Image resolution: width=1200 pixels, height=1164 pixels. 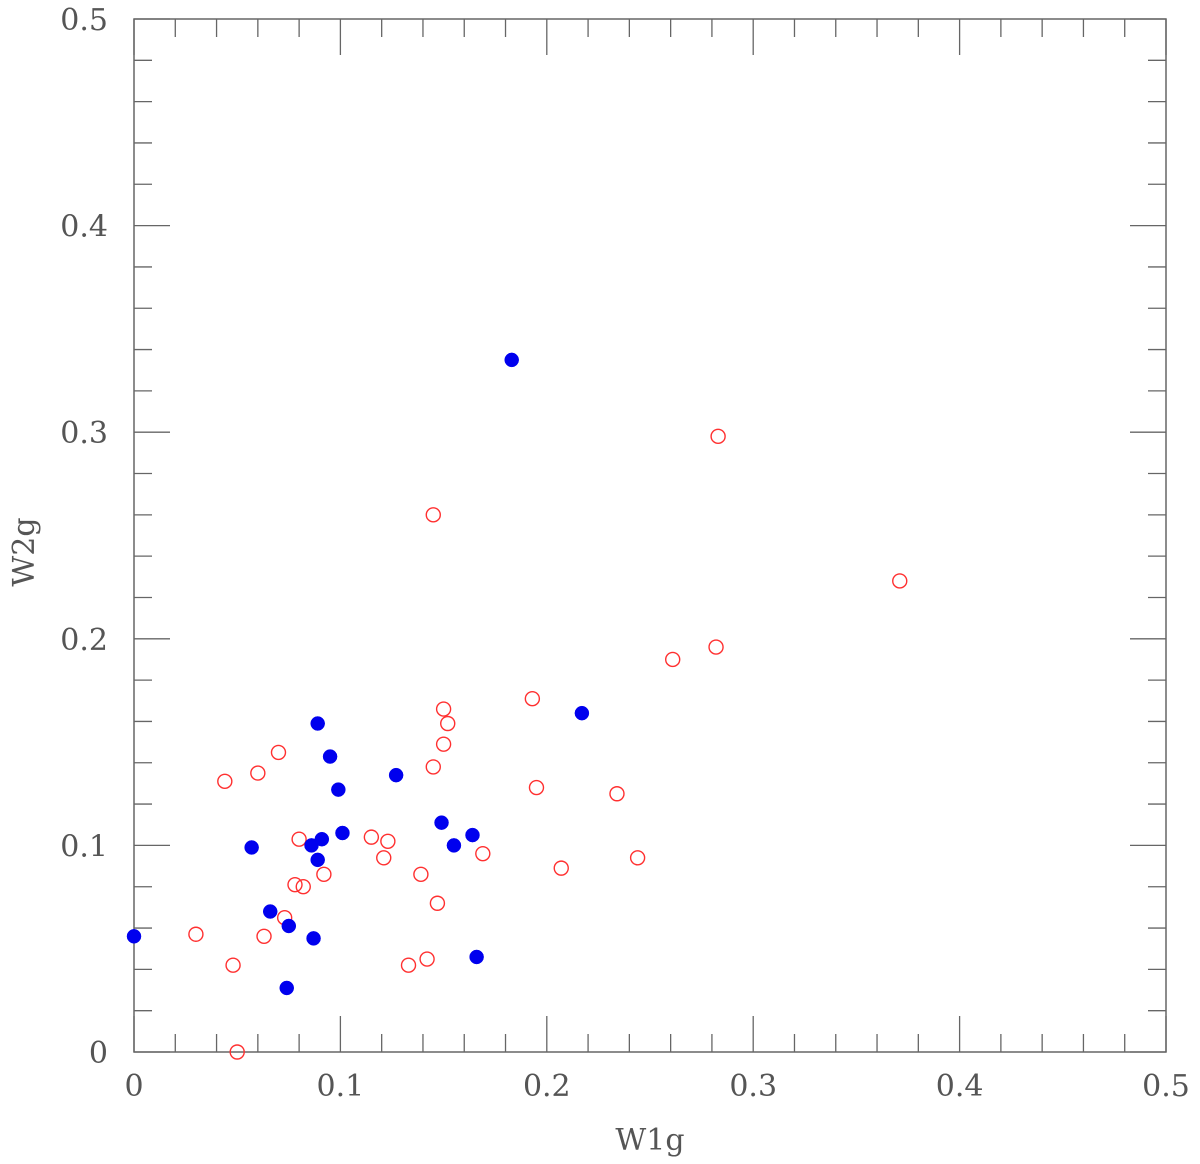 I want to click on y-tick-labels: 0 0.1 0.2 0.3 0.4 0.5, so click(x=84, y=537).